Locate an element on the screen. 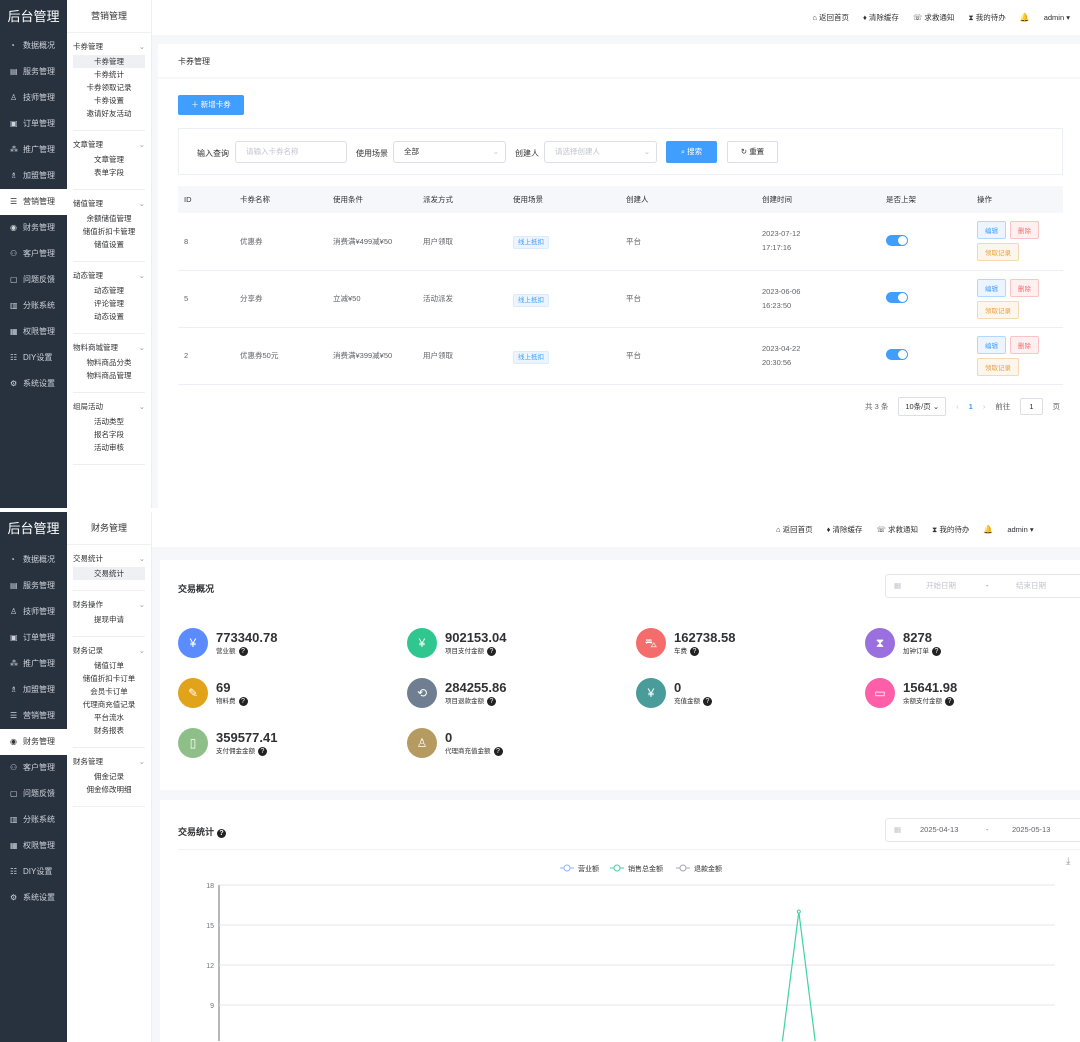 The height and width of the screenshot is (1042, 1080). submenu-item: 代理商充值记录 is located at coordinates (109, 704).